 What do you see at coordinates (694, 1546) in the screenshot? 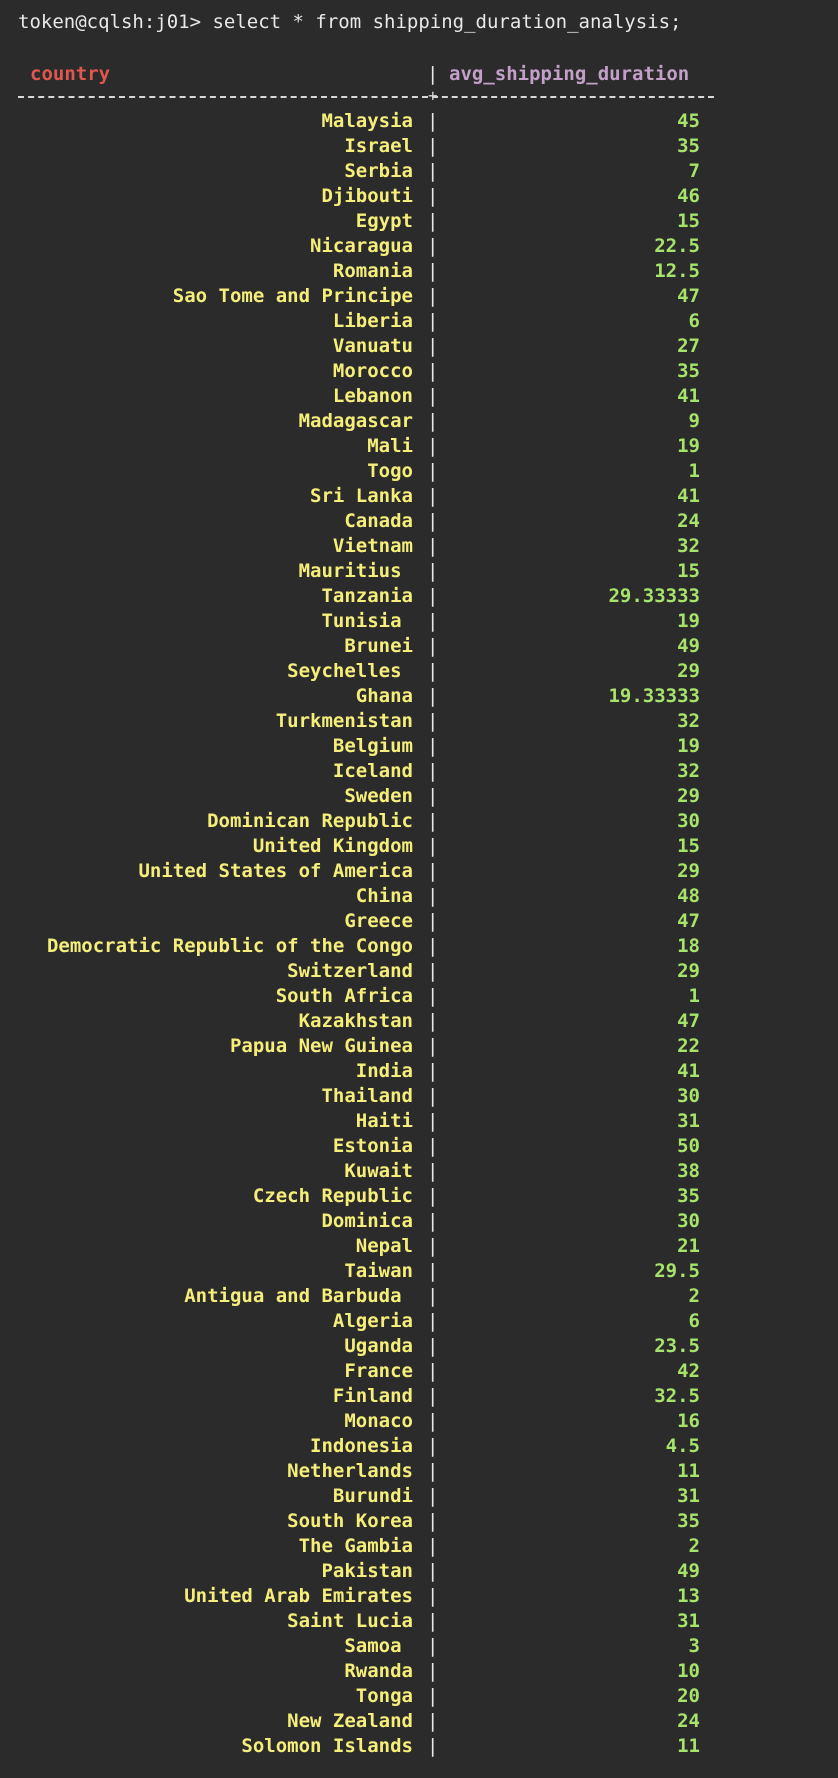
I see `avg-shipping-duration-cell: 2` at bounding box center [694, 1546].